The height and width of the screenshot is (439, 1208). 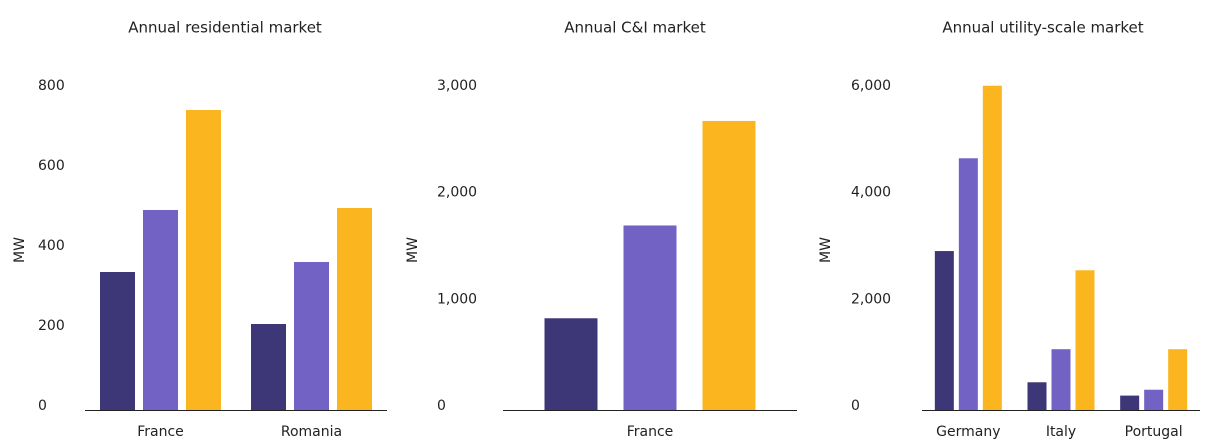 What do you see at coordinates (51, 166) in the screenshot?
I see `y-tick-label: 600` at bounding box center [51, 166].